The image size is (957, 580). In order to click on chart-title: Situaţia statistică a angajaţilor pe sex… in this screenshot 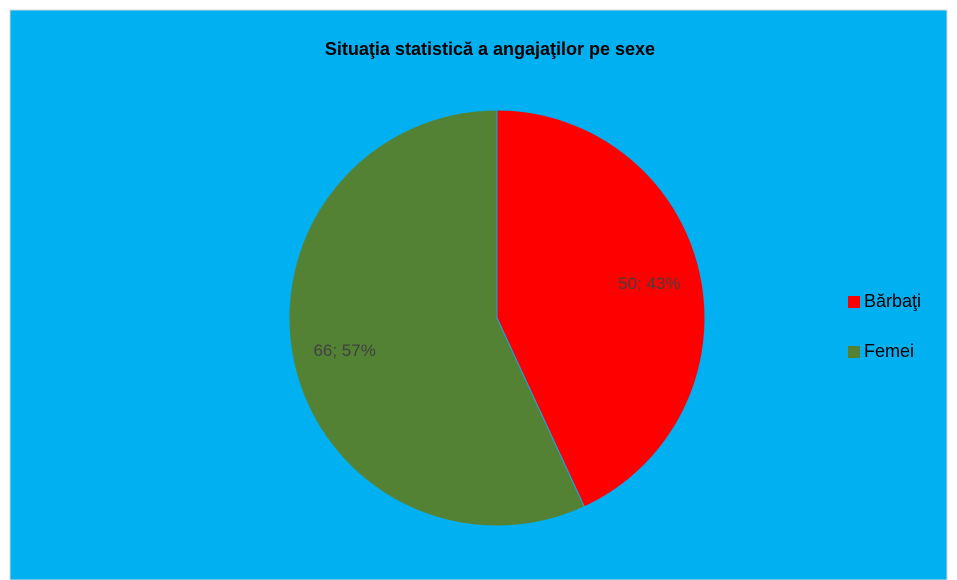, I will do `click(490, 49)`.